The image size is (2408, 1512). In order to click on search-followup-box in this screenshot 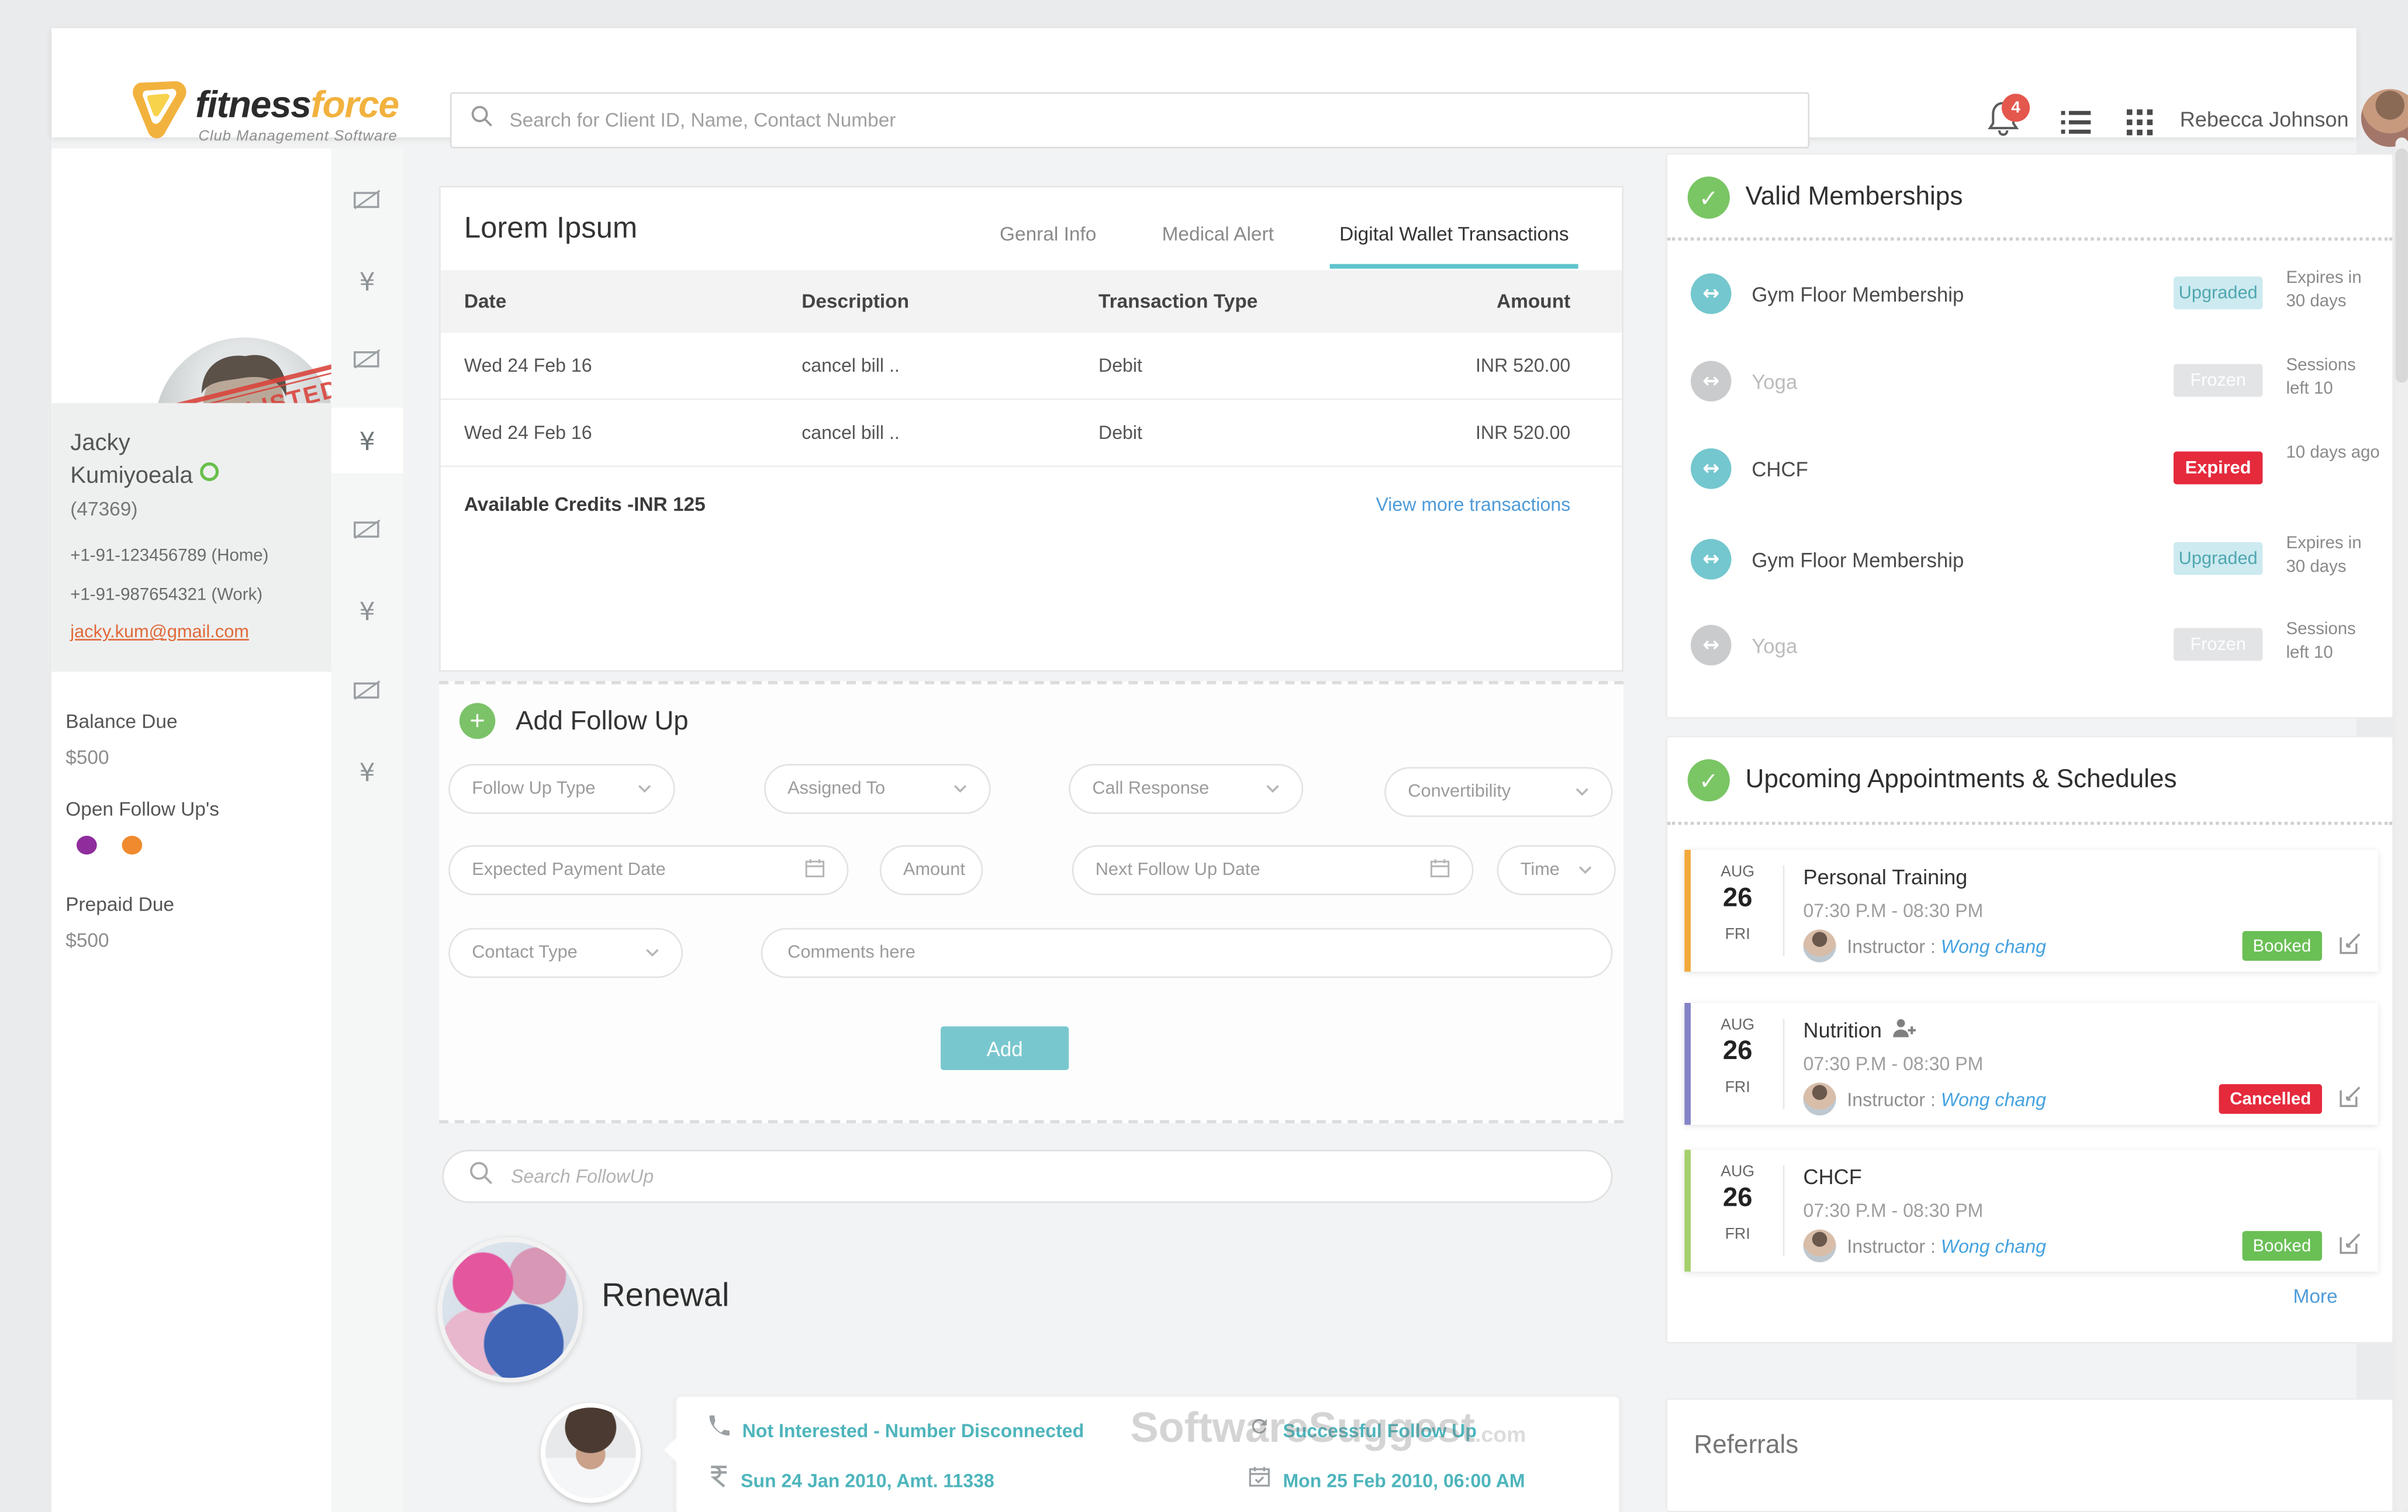, I will do `click(1027, 1176)`.